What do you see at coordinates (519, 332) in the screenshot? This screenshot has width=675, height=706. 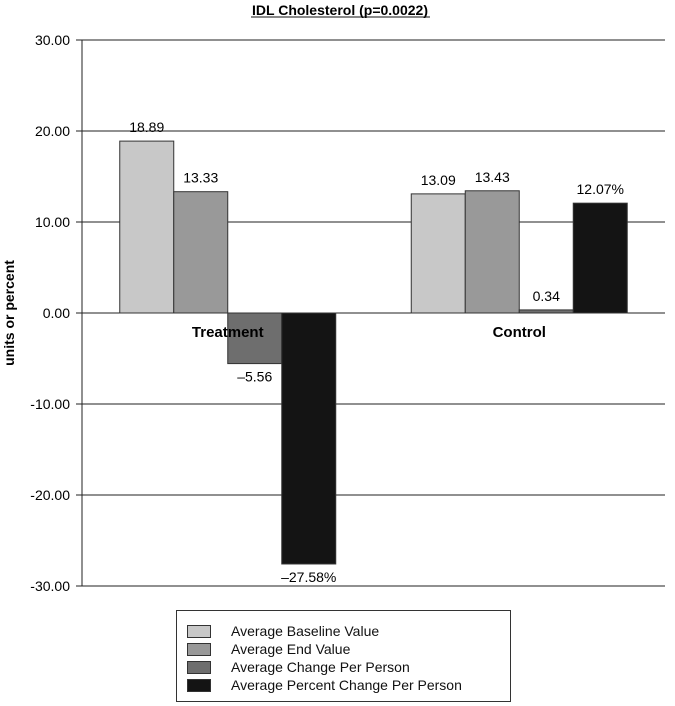 I see `category-label: Control` at bounding box center [519, 332].